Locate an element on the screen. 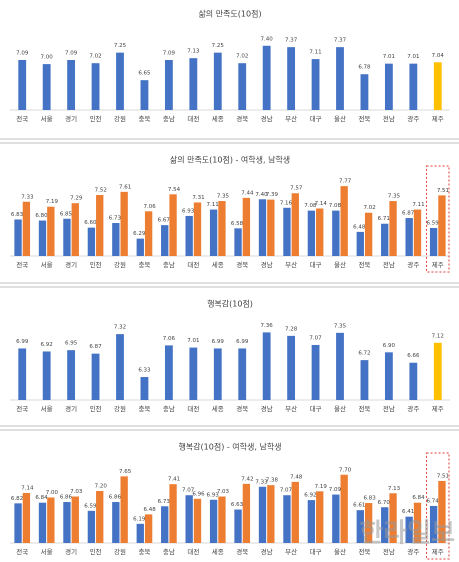 The width and height of the screenshot is (459, 562). value-label: 6.87 is located at coordinates (408, 214).